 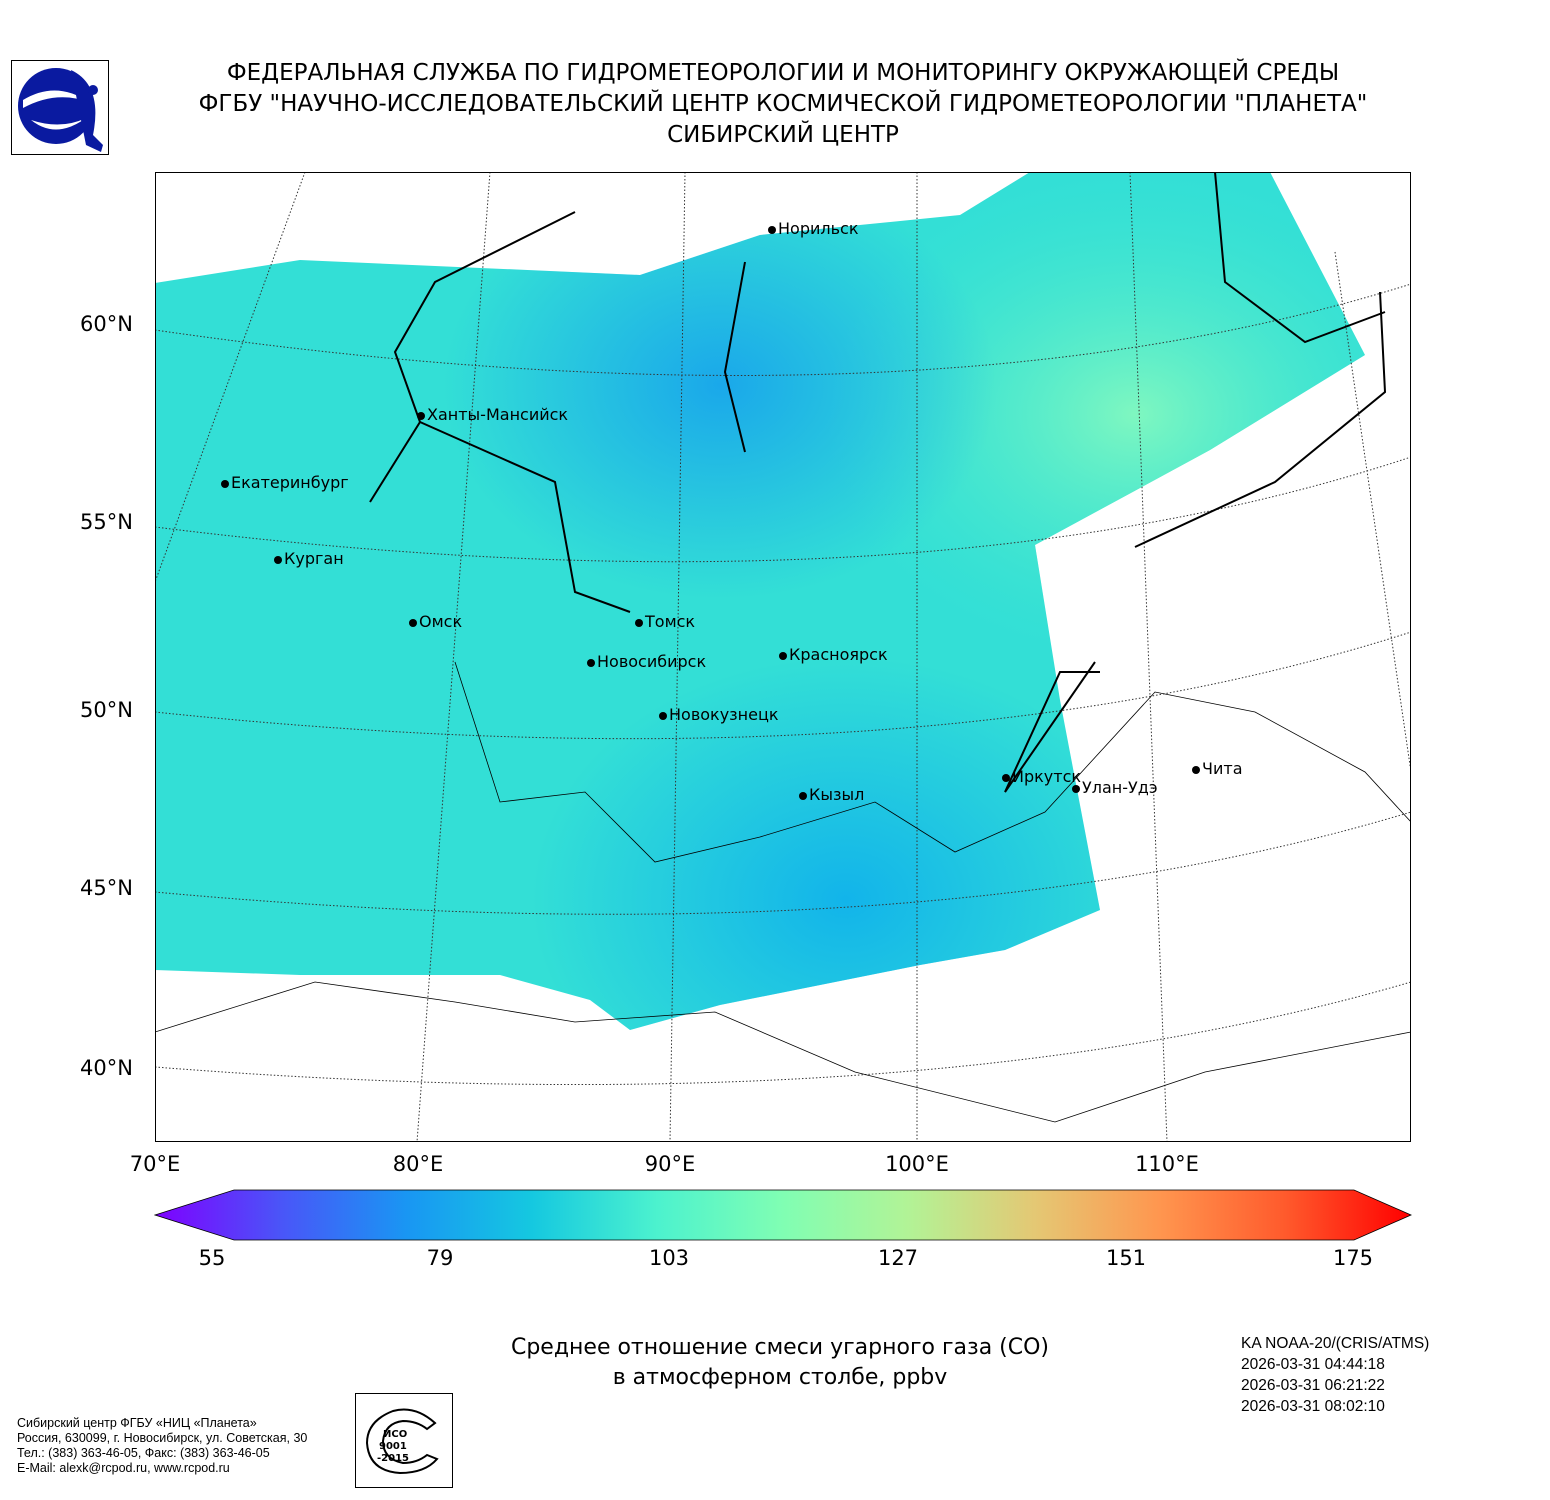 What do you see at coordinates (393, 1446) in the screenshot?
I see `svg-text: 9001` at bounding box center [393, 1446].